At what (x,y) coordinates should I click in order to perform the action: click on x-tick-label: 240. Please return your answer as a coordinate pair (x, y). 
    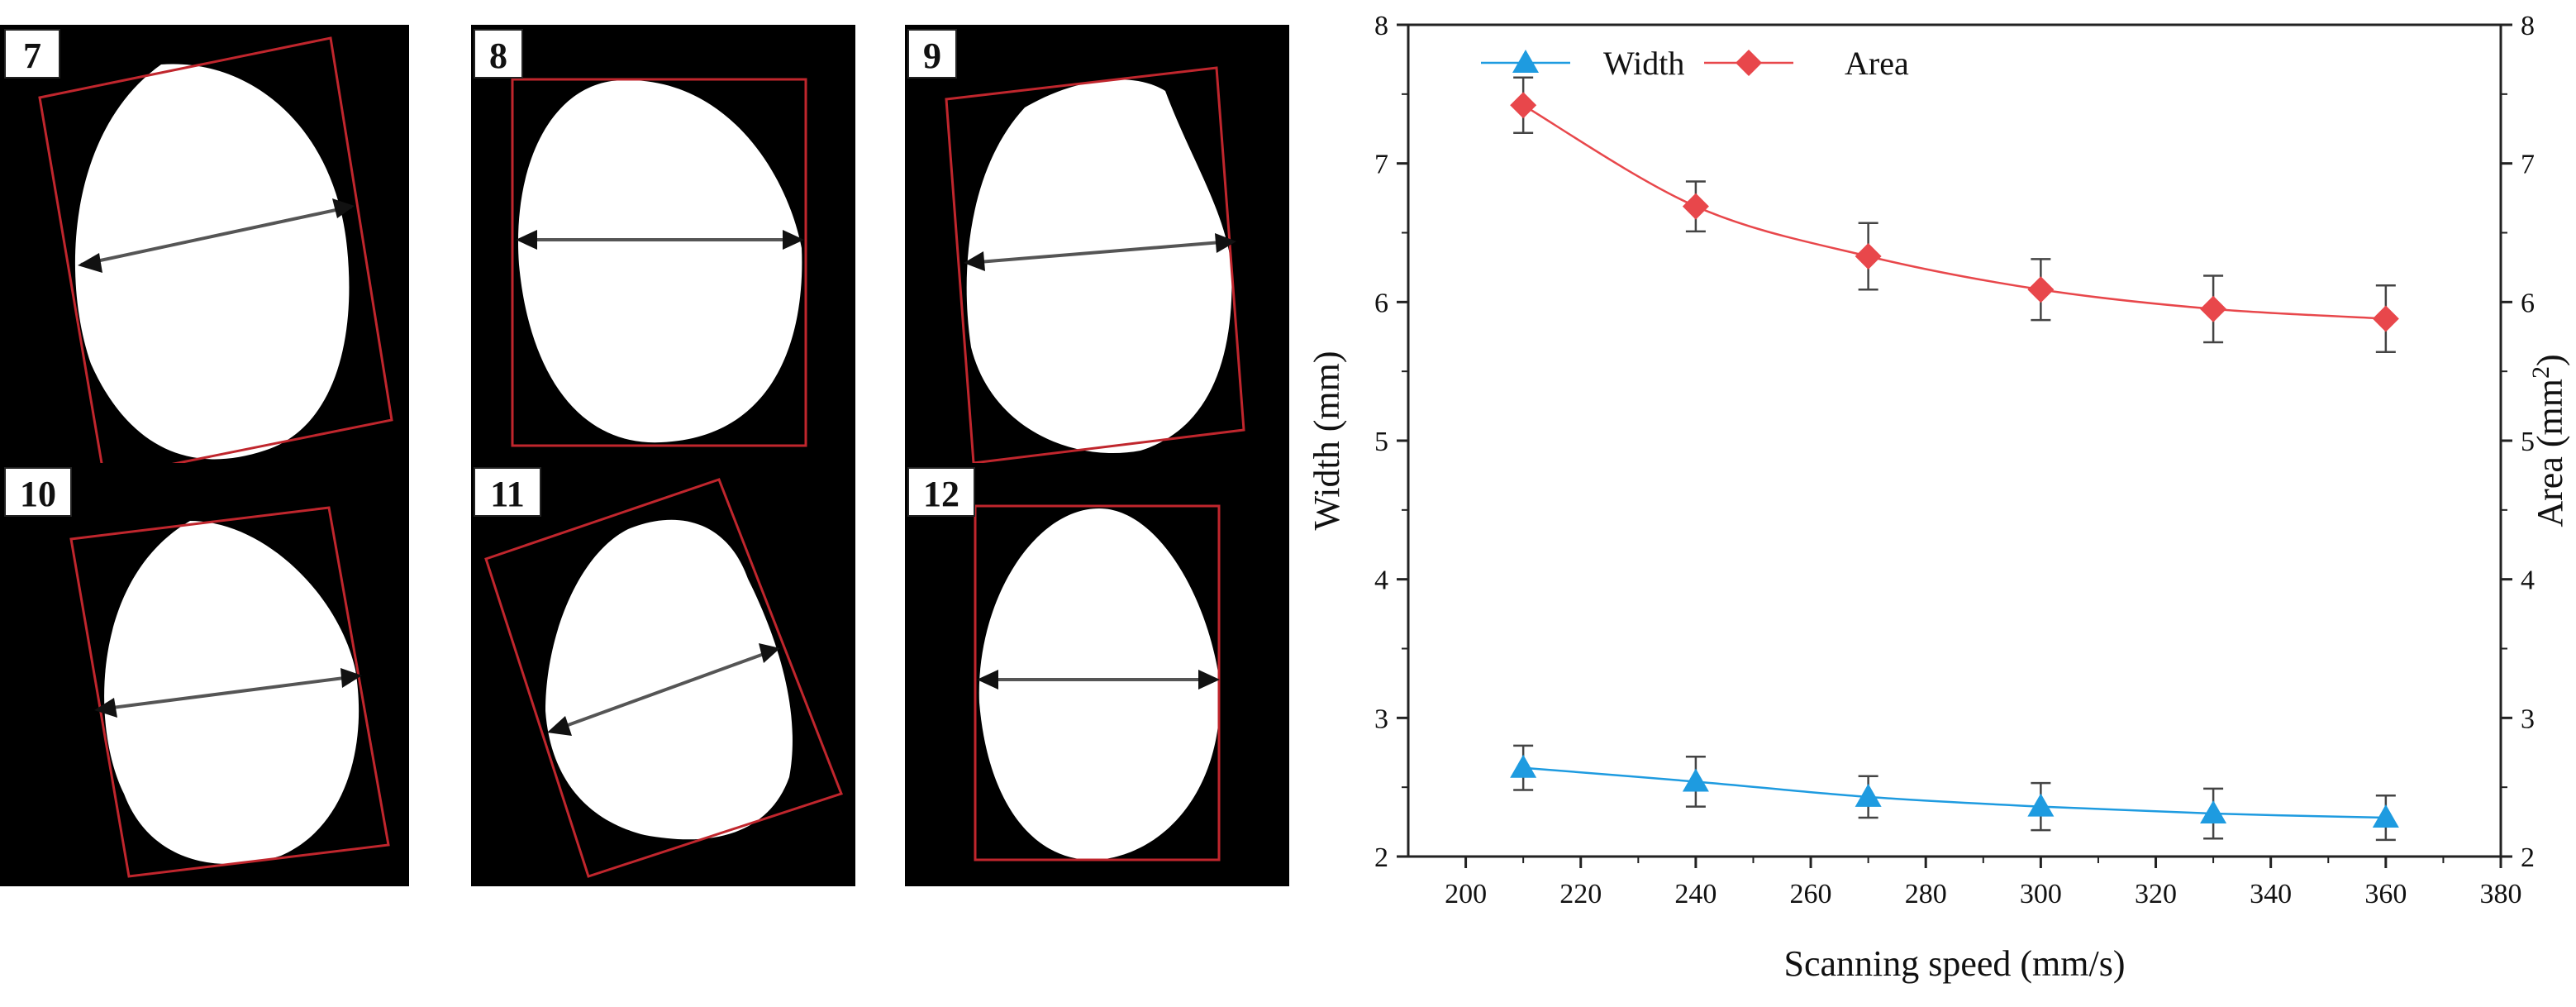
    Looking at the image, I should click on (1696, 894).